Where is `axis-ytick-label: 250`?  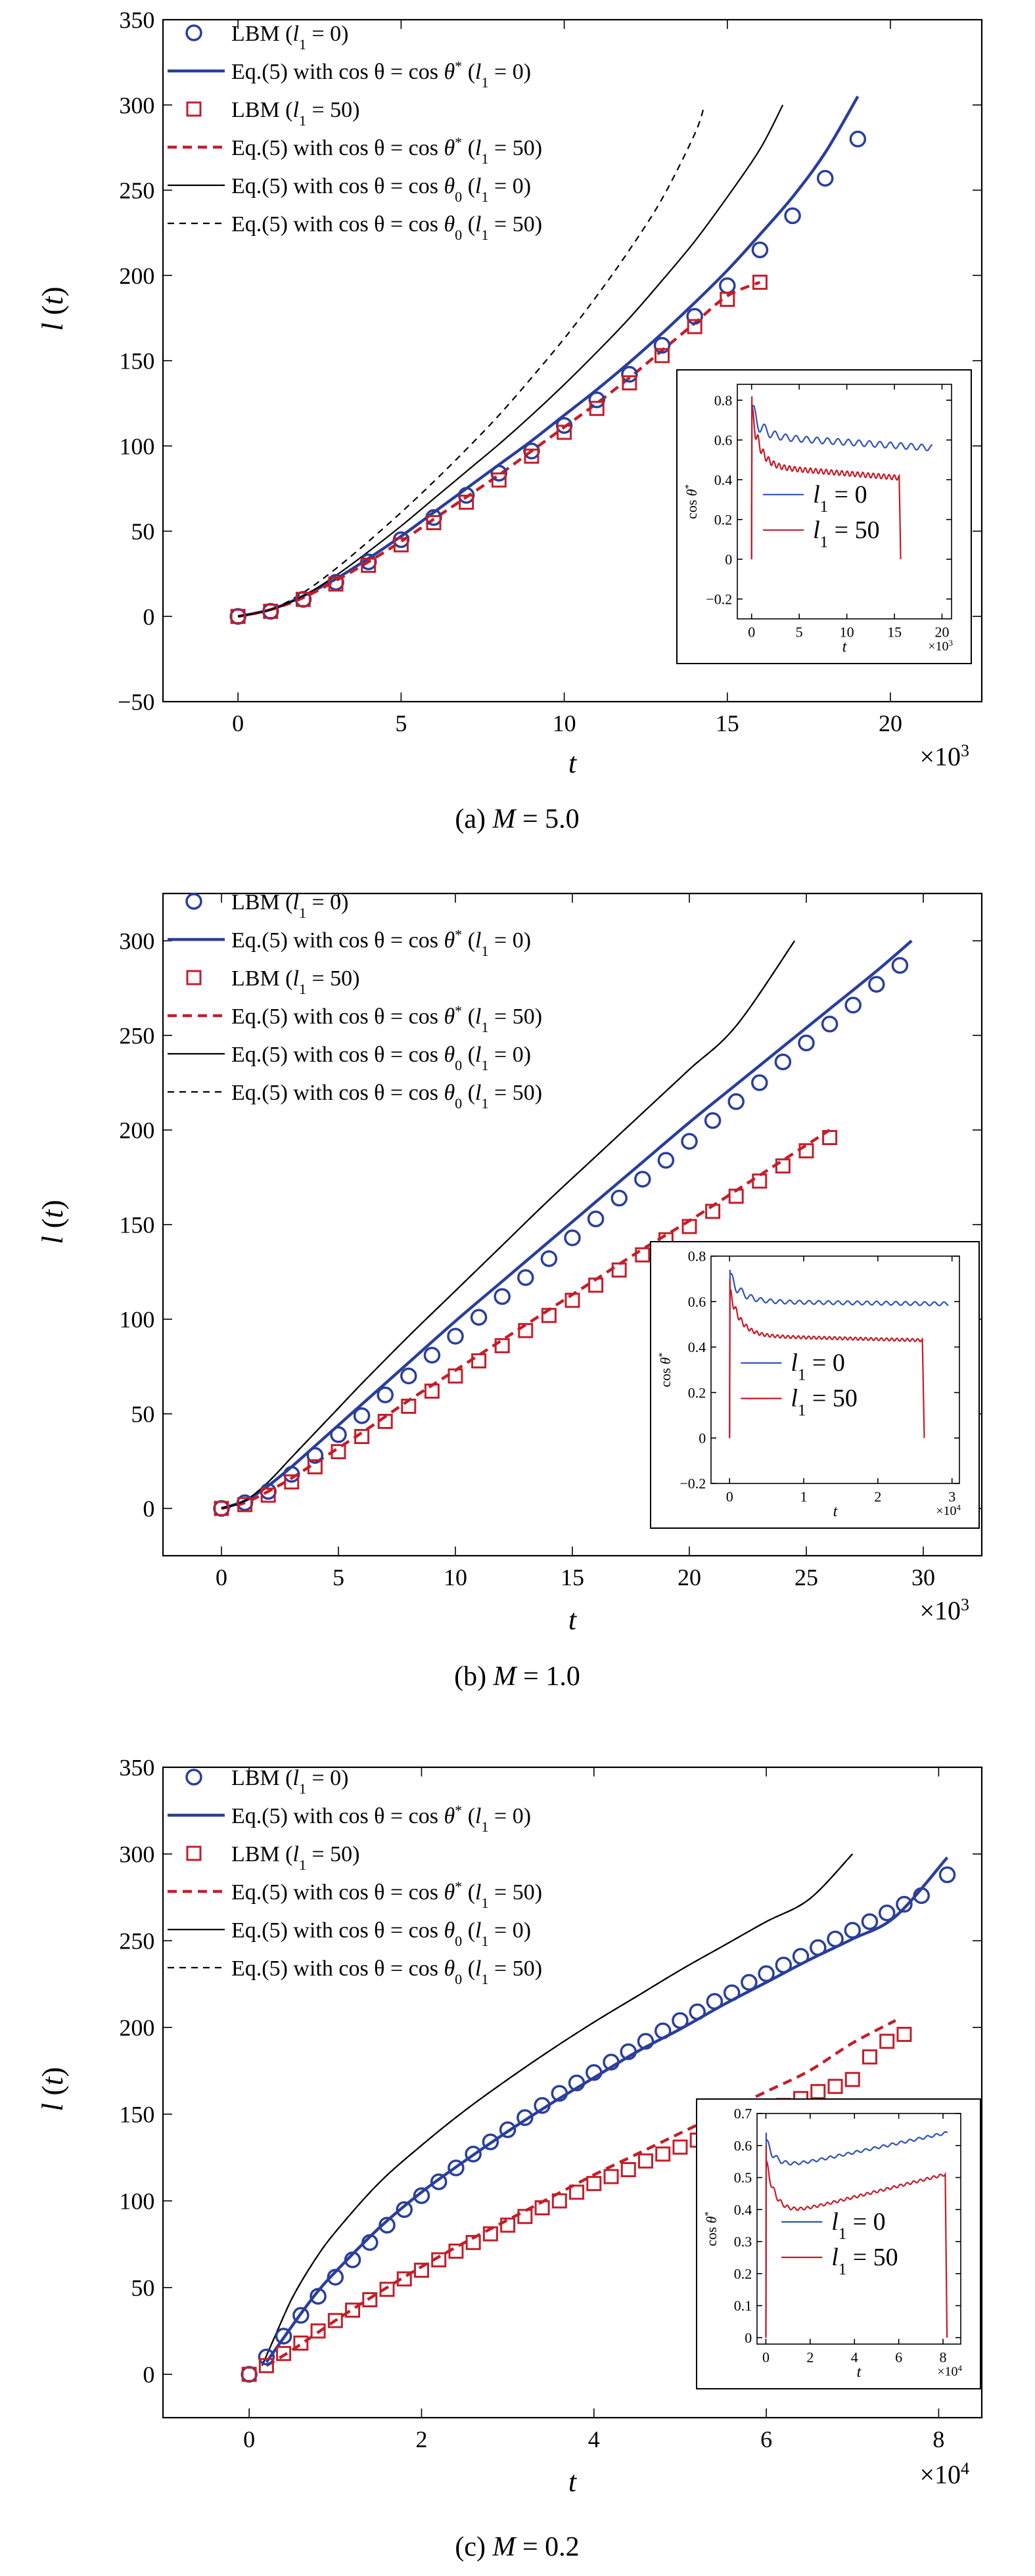
axis-ytick-label: 250 is located at coordinates (136, 1036).